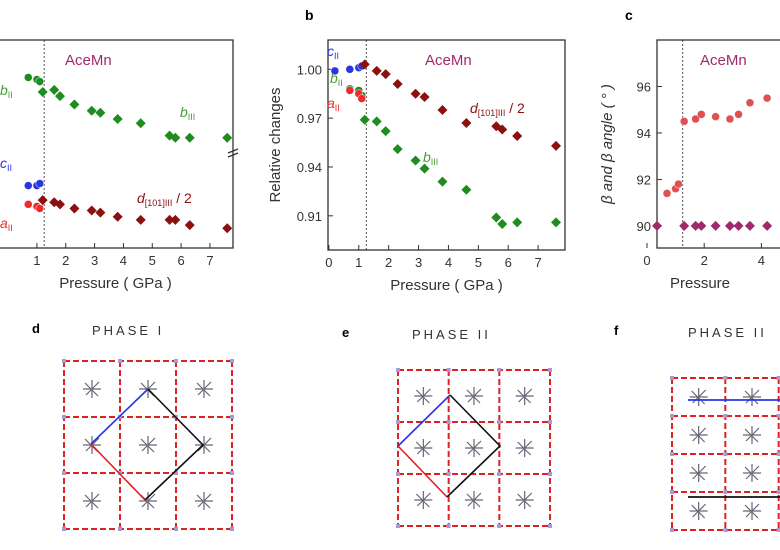 This screenshot has width=780, height=550. What do you see at coordinates (718, 144) in the screenshot?
I see `plot-frame` at bounding box center [718, 144].